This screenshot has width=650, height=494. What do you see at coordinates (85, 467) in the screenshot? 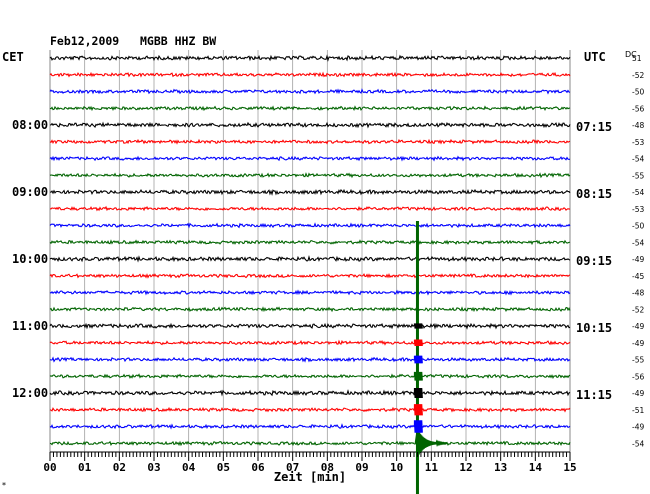
I see `x-tick-label: 01` at bounding box center [85, 467].